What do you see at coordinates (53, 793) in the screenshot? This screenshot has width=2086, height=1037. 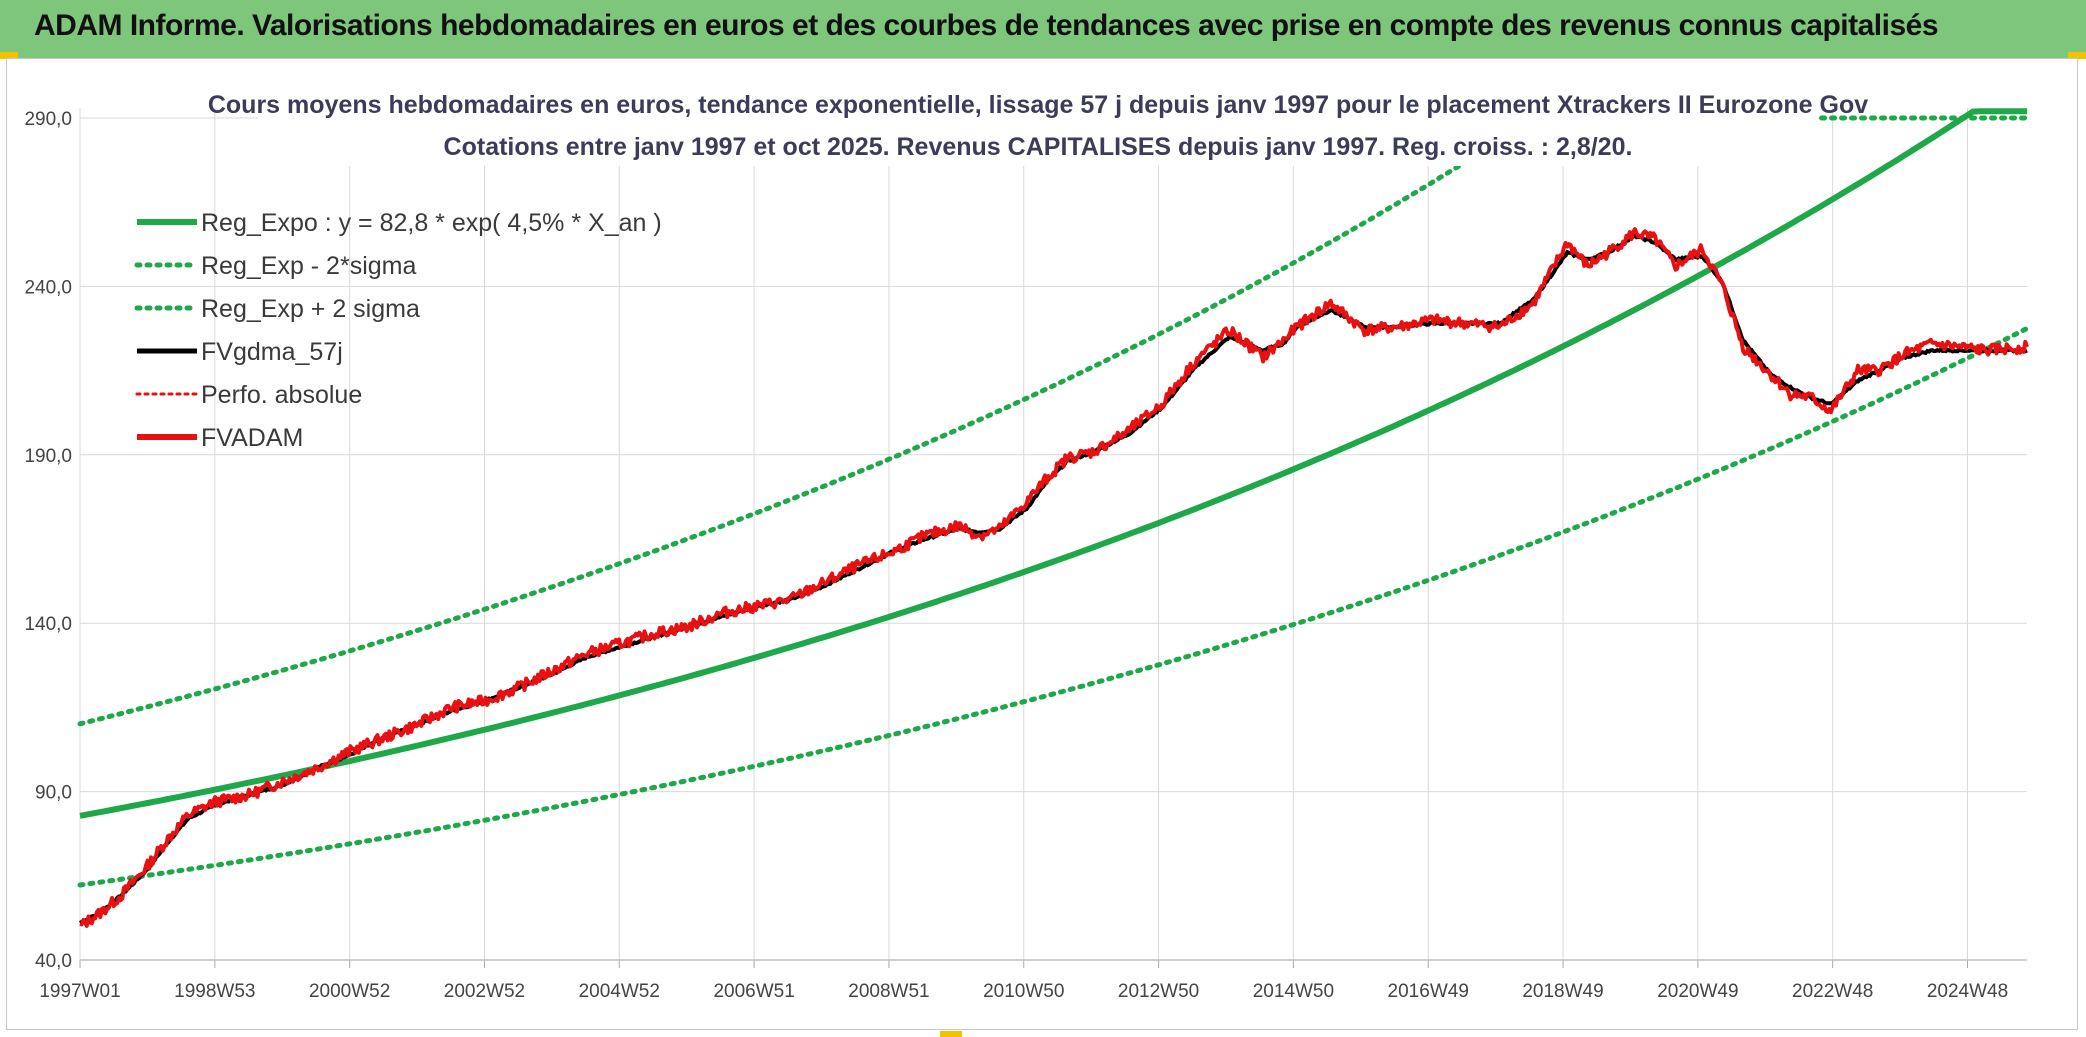 I see `y-tick-label: 90,0` at bounding box center [53, 793].